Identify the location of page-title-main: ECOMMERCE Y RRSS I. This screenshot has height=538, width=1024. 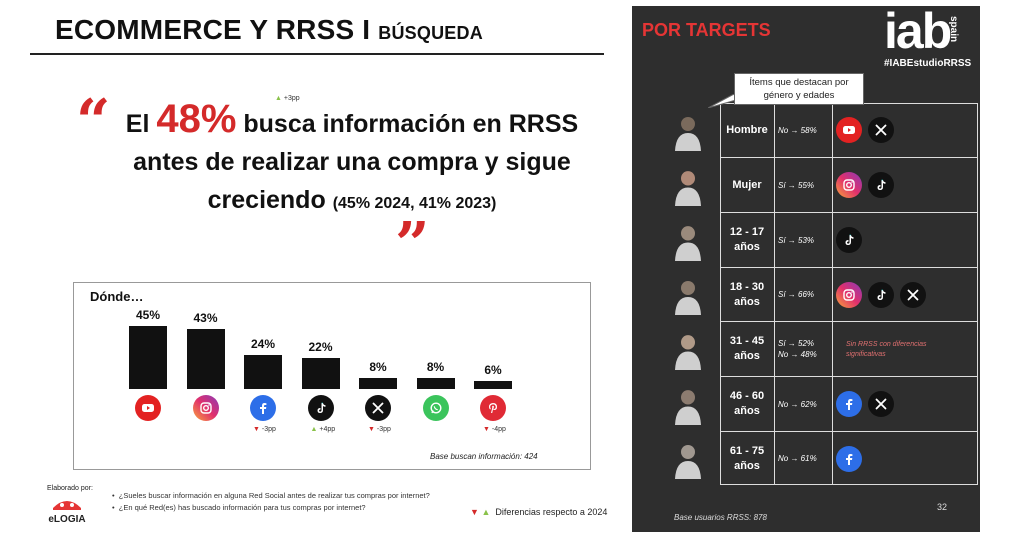
(213, 29).